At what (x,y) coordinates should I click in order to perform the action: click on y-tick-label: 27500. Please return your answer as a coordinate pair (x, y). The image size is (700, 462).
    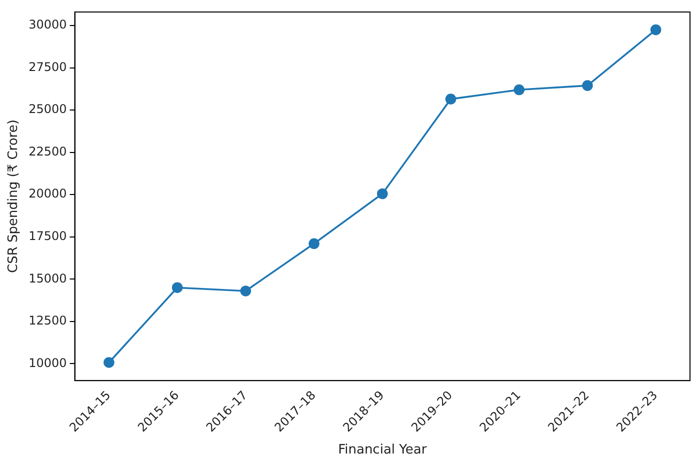
    Looking at the image, I should click on (47, 67).